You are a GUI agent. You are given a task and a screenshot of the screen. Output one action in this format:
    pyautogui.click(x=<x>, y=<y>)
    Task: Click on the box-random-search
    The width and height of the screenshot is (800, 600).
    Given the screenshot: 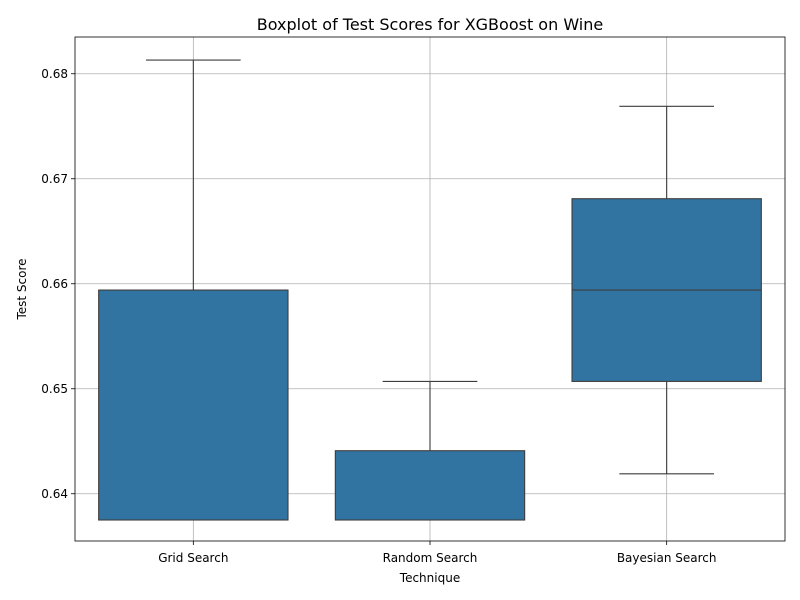 What is the action you would take?
    pyautogui.click(x=430, y=450)
    